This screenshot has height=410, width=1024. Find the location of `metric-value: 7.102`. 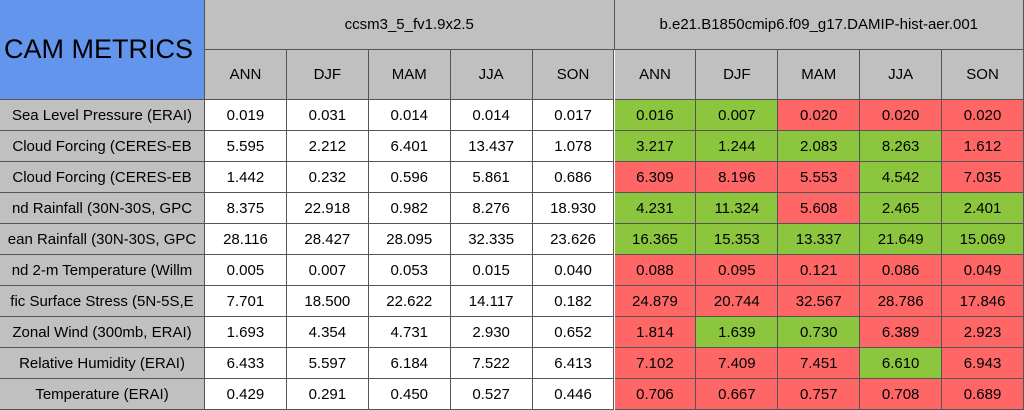

metric-value: 7.102 is located at coordinates (655, 363).